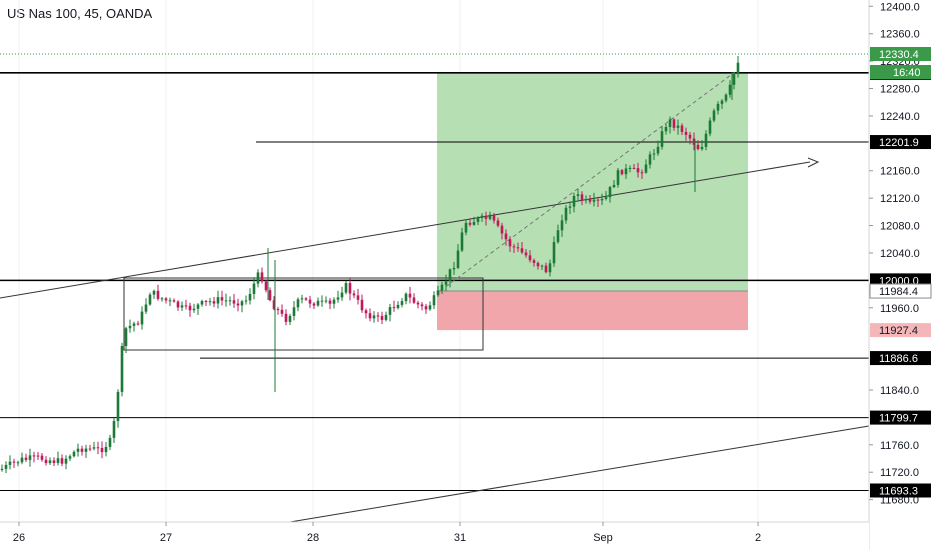 Image resolution: width=932 pixels, height=550 pixels. I want to click on price-label: 11927.4, so click(898, 331).